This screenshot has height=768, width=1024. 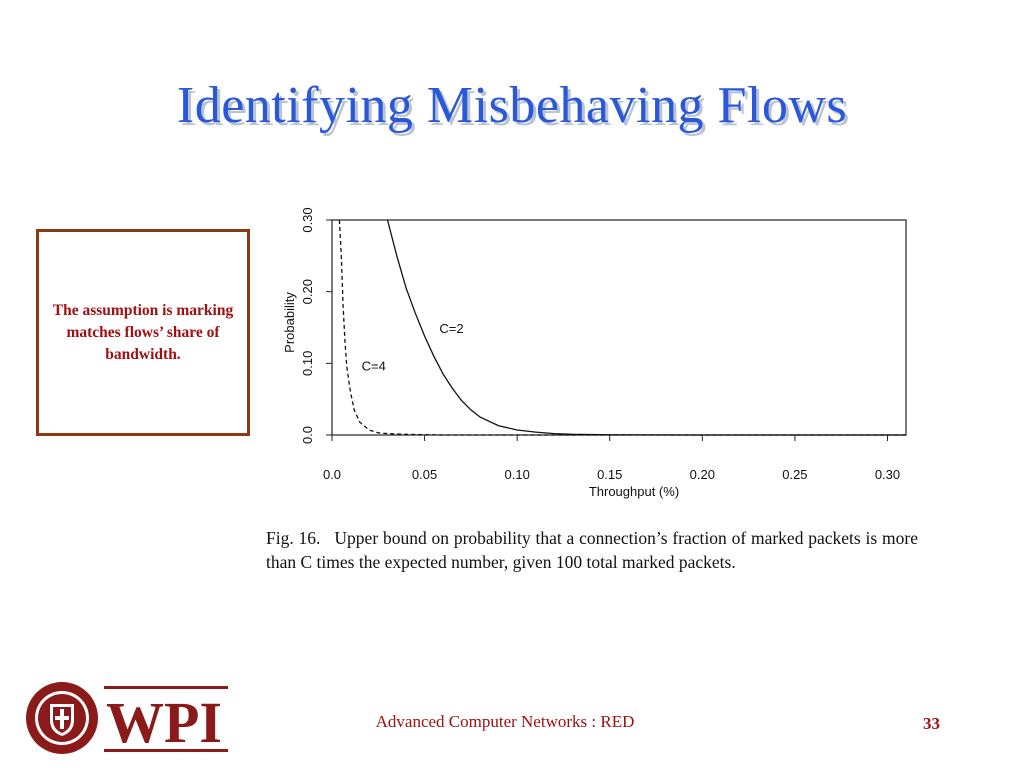 What do you see at coordinates (634, 491) in the screenshot?
I see `x-axis-label: Throughput (%)` at bounding box center [634, 491].